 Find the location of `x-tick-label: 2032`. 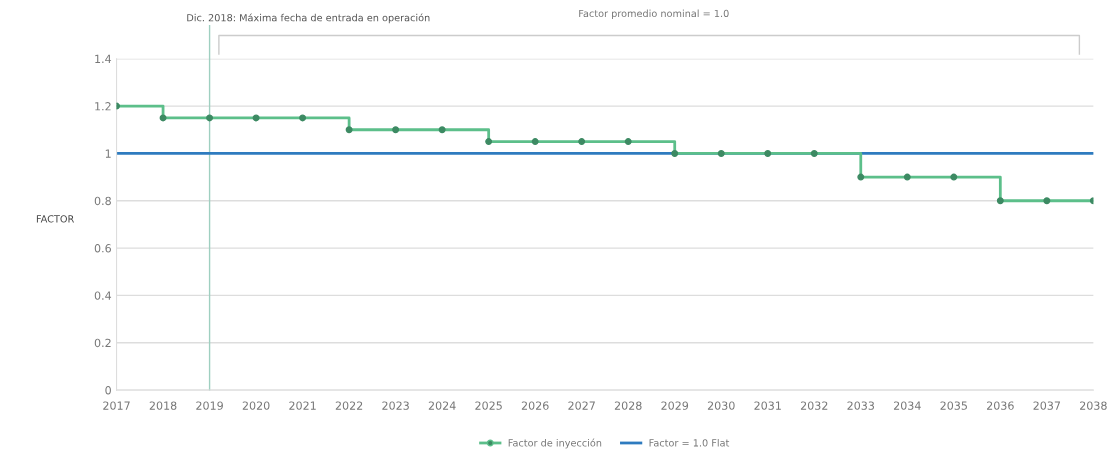

x-tick-label: 2032 is located at coordinates (814, 405).